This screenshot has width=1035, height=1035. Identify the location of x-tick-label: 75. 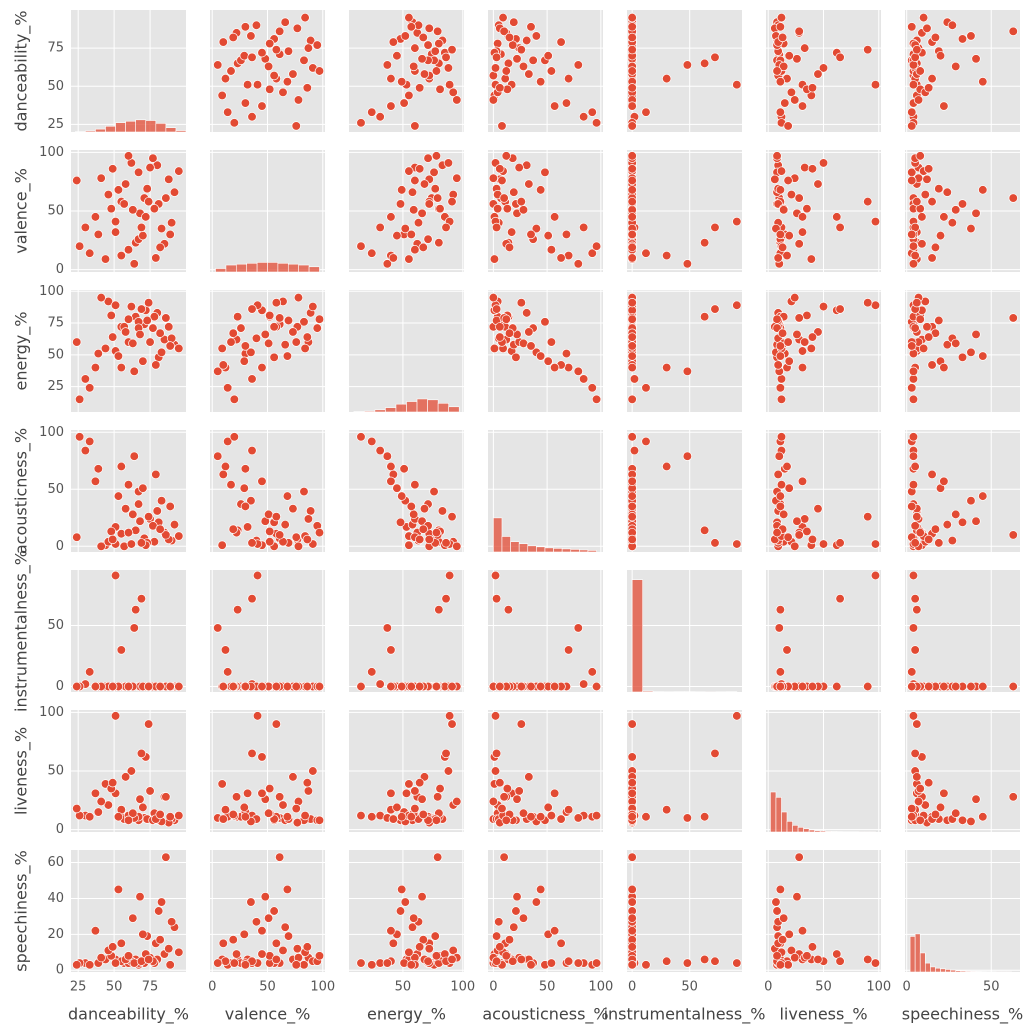
(150, 987).